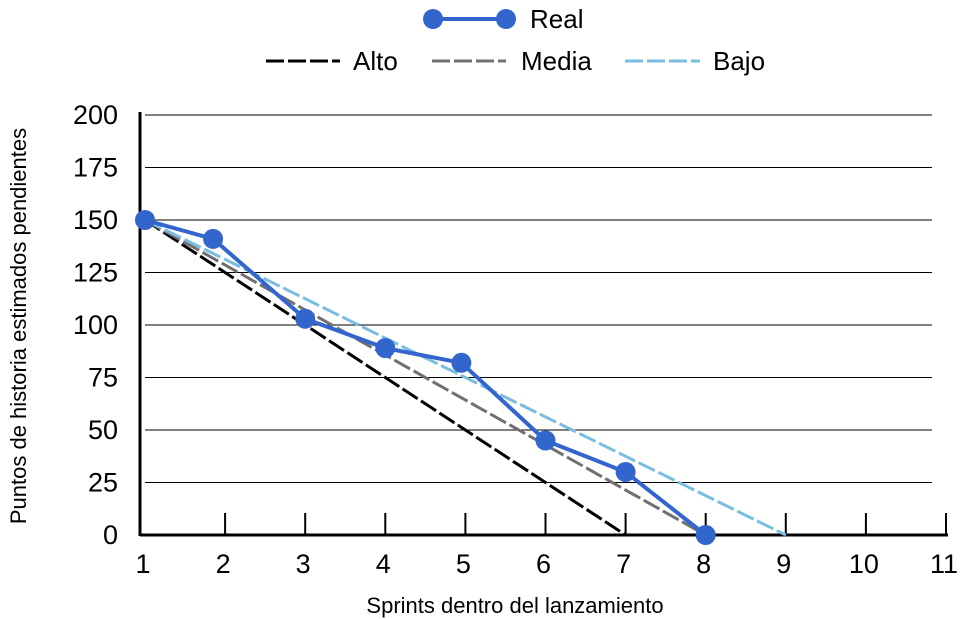  What do you see at coordinates (95, 115) in the screenshot?
I see `y-tick-label: 200` at bounding box center [95, 115].